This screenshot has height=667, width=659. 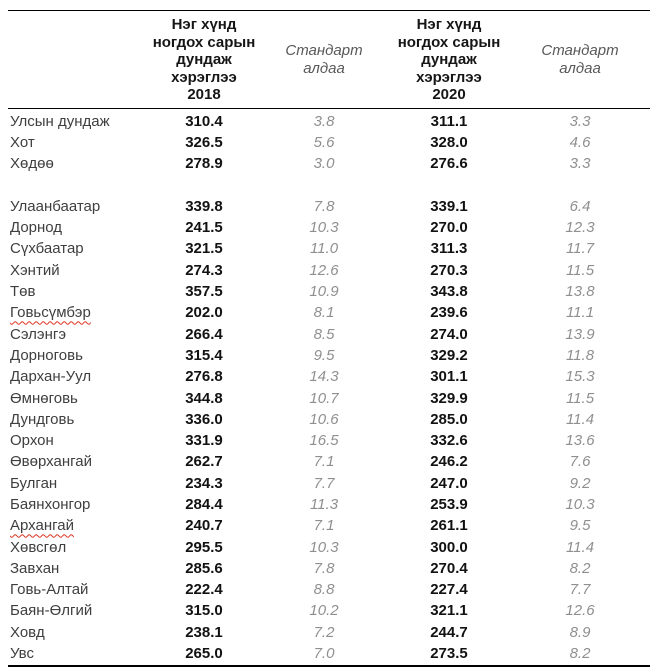 What do you see at coordinates (204, 526) in the screenshot?
I see `avg-2018-value: 240.7` at bounding box center [204, 526].